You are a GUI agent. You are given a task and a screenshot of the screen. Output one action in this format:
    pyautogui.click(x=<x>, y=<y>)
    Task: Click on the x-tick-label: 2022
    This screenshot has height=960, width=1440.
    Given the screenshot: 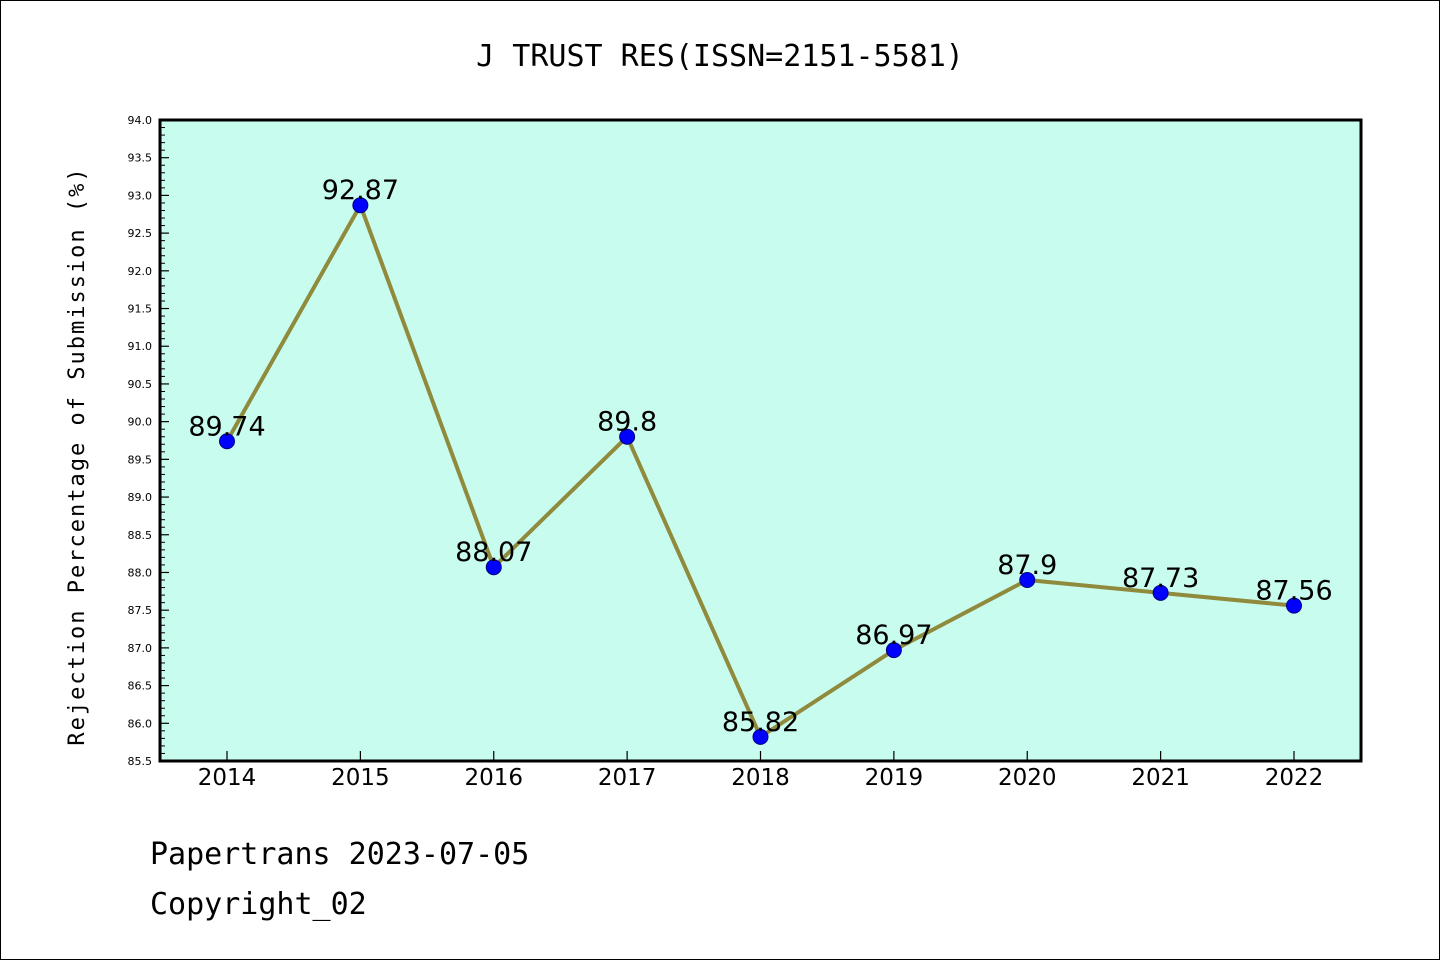 What is the action you would take?
    pyautogui.click(x=1294, y=778)
    